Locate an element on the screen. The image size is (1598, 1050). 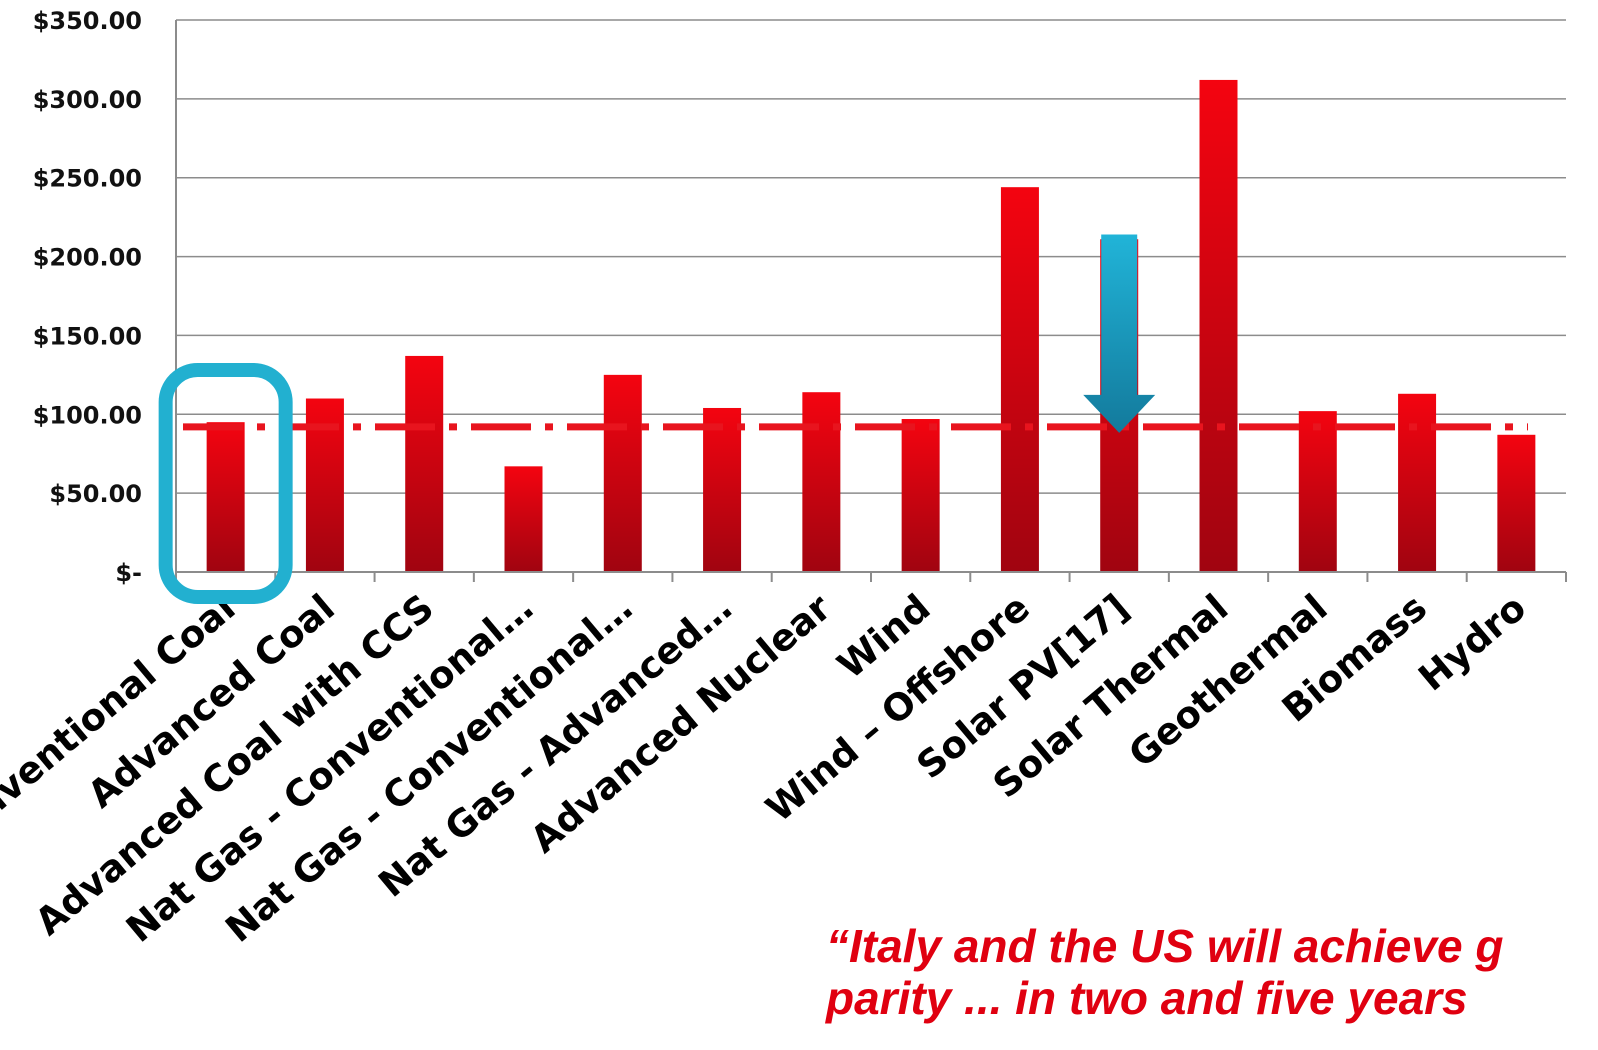
y-tick-label: $- is located at coordinates (128, 573).